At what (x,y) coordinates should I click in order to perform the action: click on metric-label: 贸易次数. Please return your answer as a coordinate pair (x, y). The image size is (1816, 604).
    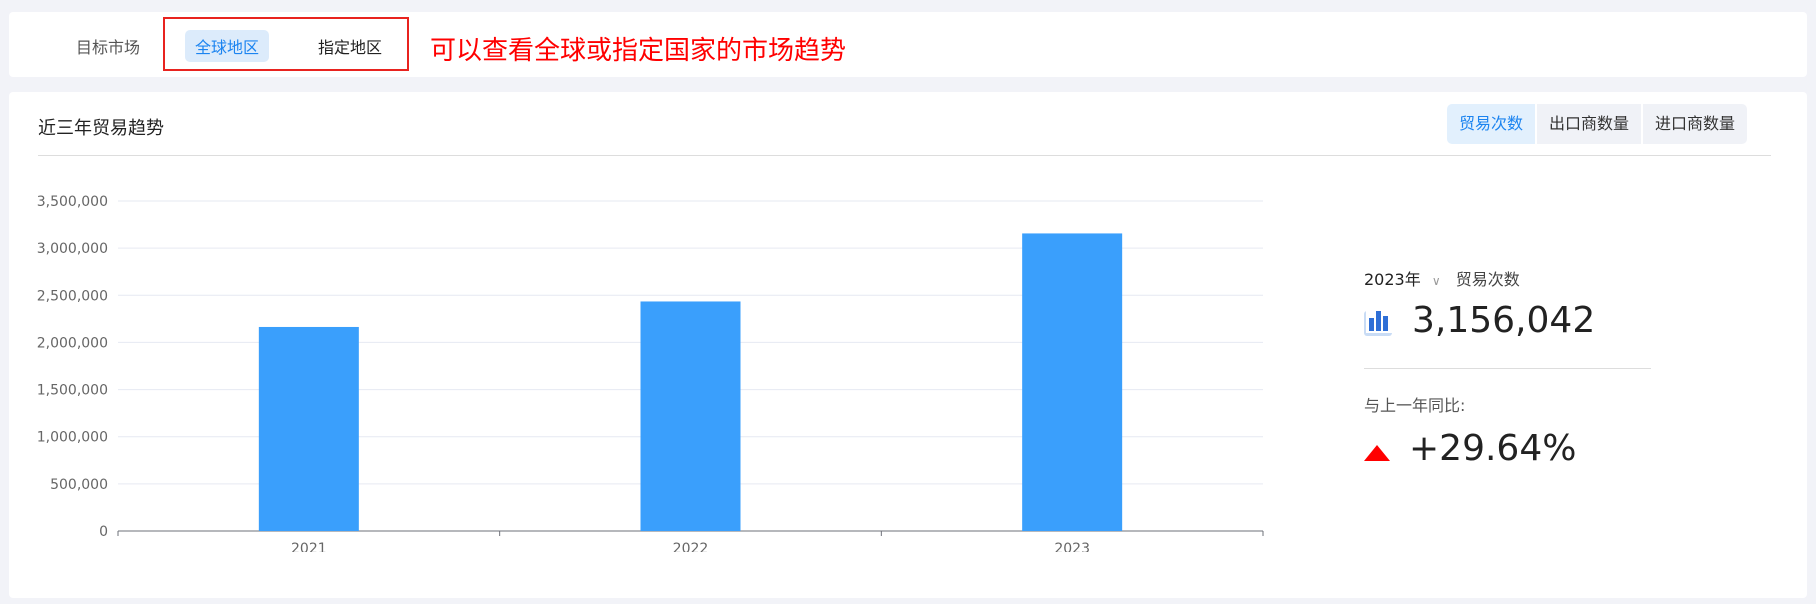
    Looking at the image, I should click on (1487, 279).